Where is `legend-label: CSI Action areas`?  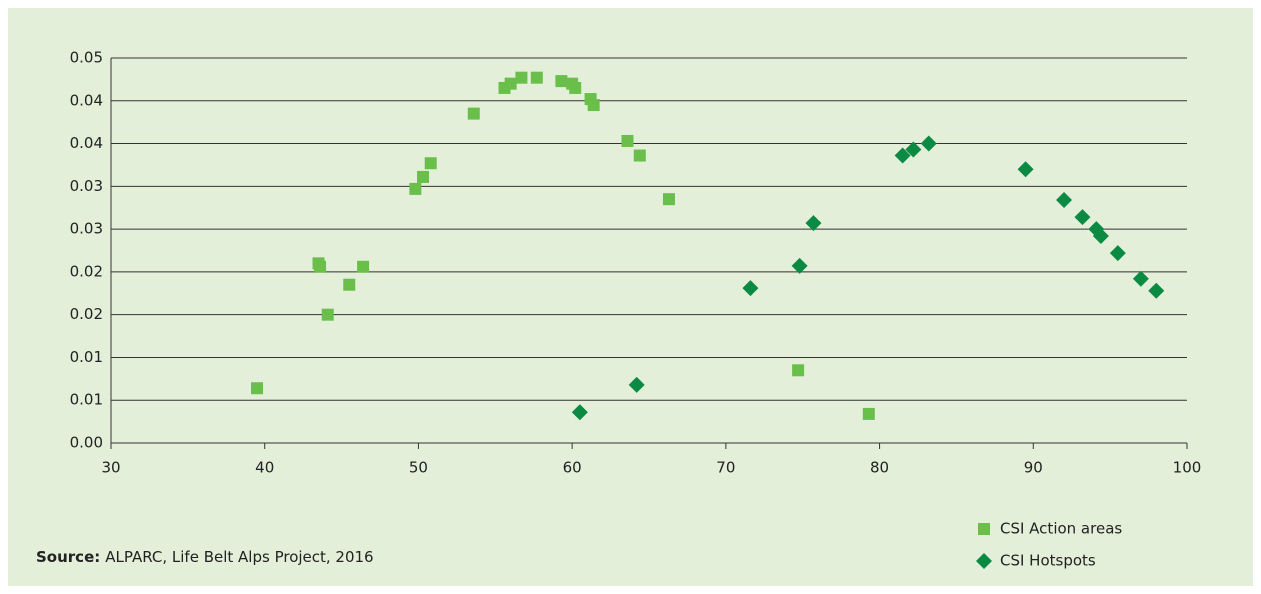 legend-label: CSI Action areas is located at coordinates (1061, 529).